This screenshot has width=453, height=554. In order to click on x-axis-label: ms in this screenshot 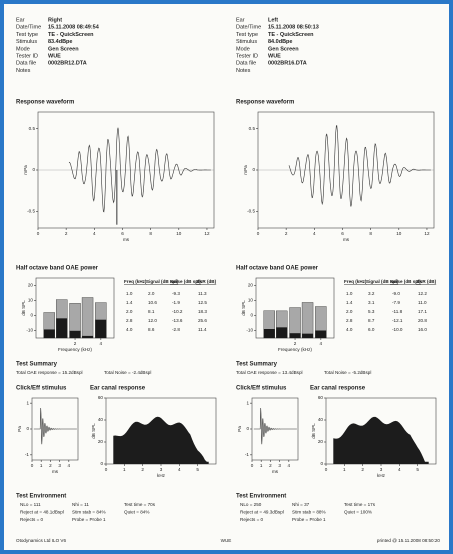, I will do `click(346, 239)`.